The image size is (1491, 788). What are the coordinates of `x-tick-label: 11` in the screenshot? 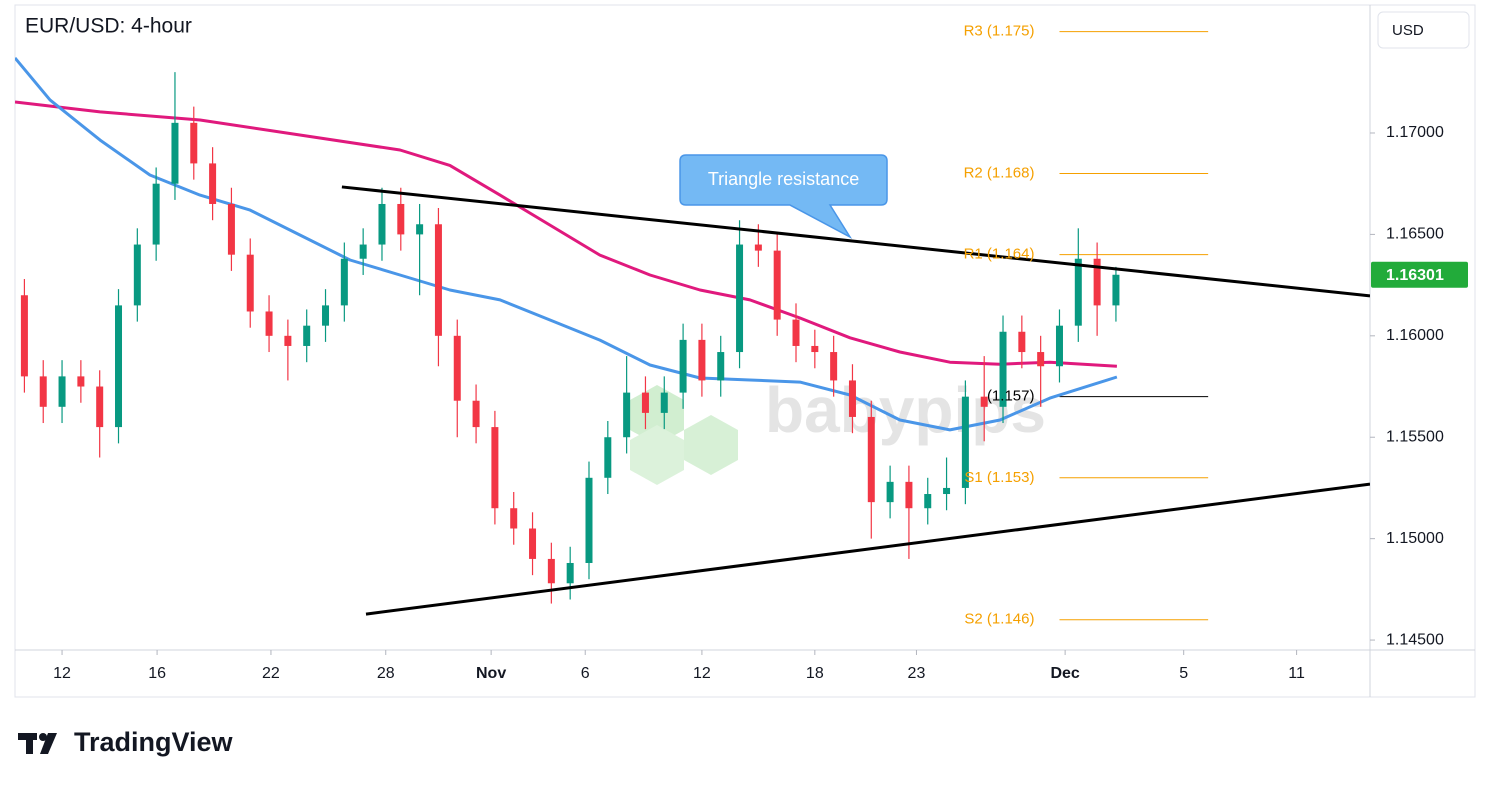 It's located at (1296, 673).